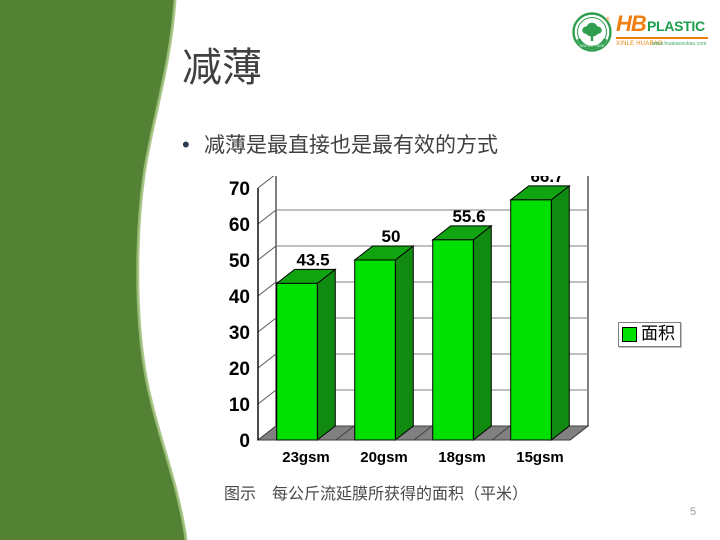 The image size is (720, 540). I want to click on y-axis-tick-label: 30, so click(239, 333).